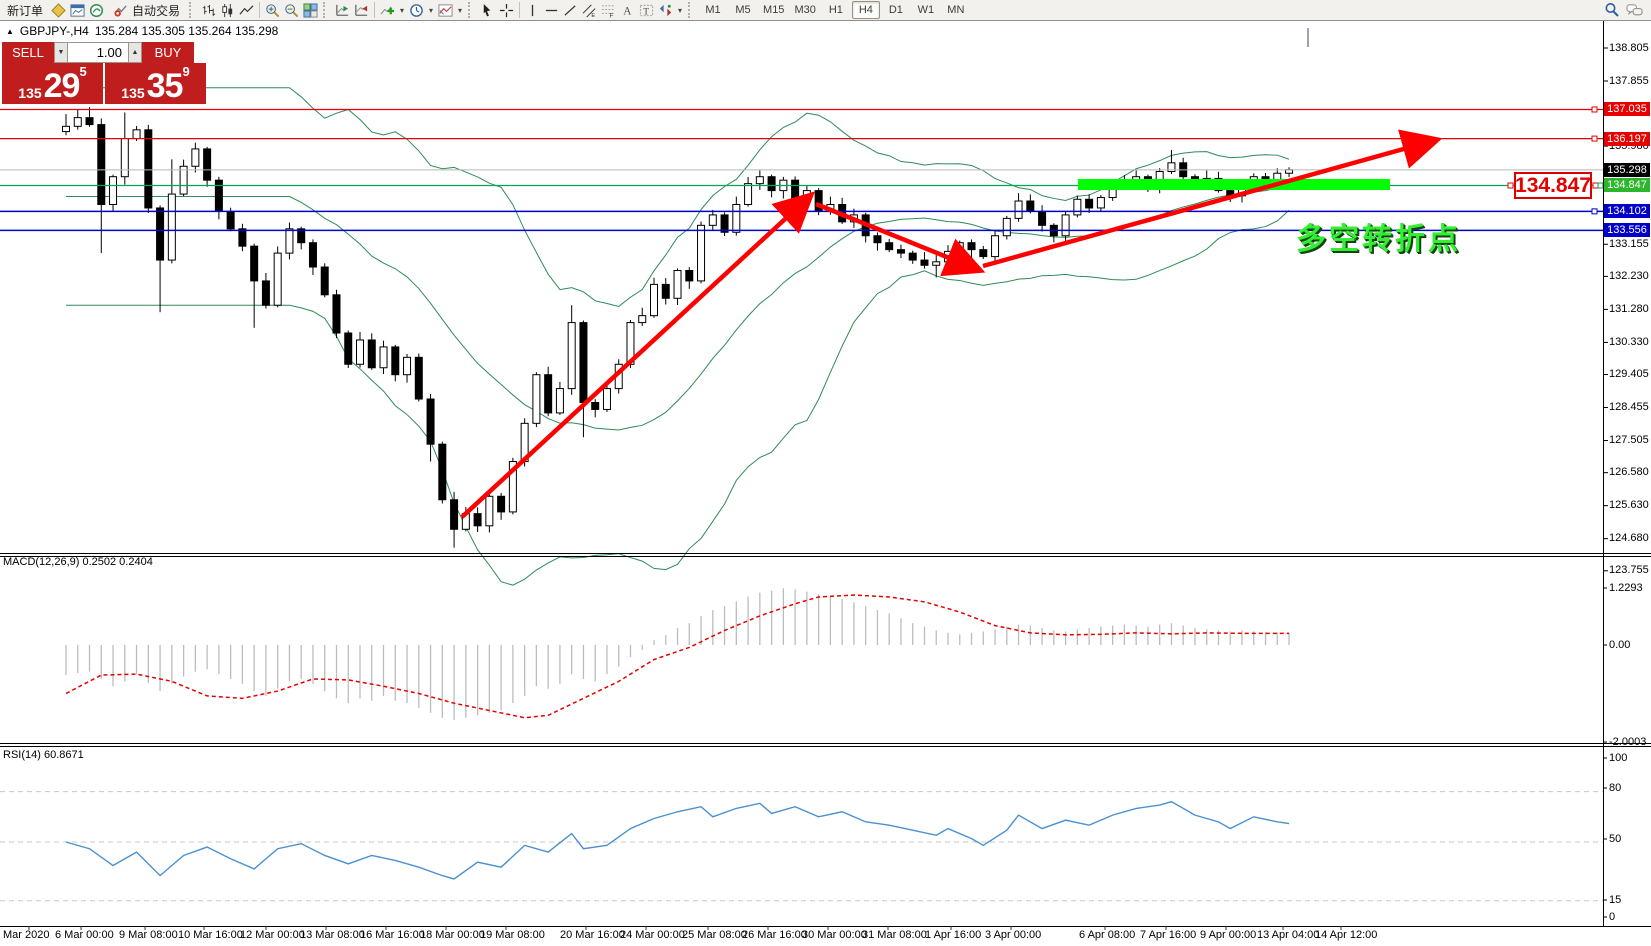 This screenshot has width=1651, height=946. Describe the element at coordinates (1346, 935) in the screenshot. I see `time-tick-label: 14 Apr 12:00` at that location.